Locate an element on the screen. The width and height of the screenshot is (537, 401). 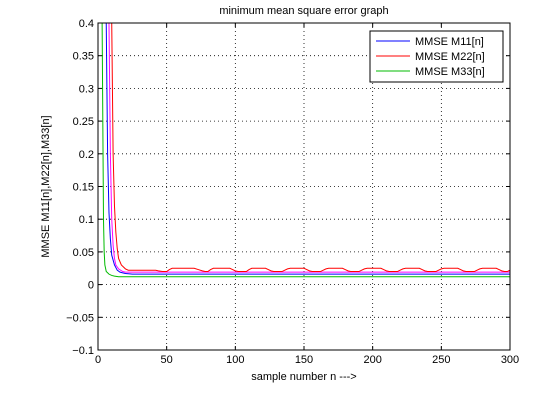
x-tick-label: 200 is located at coordinates (372, 360).